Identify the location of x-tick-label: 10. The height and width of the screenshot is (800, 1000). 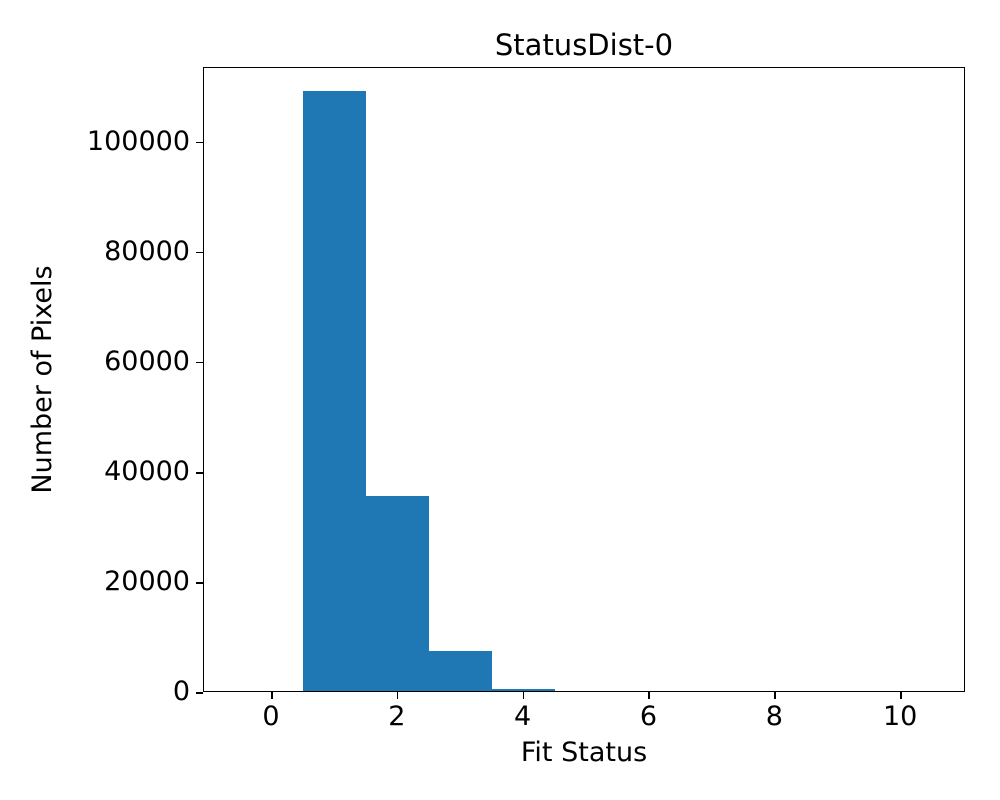
(900, 716).